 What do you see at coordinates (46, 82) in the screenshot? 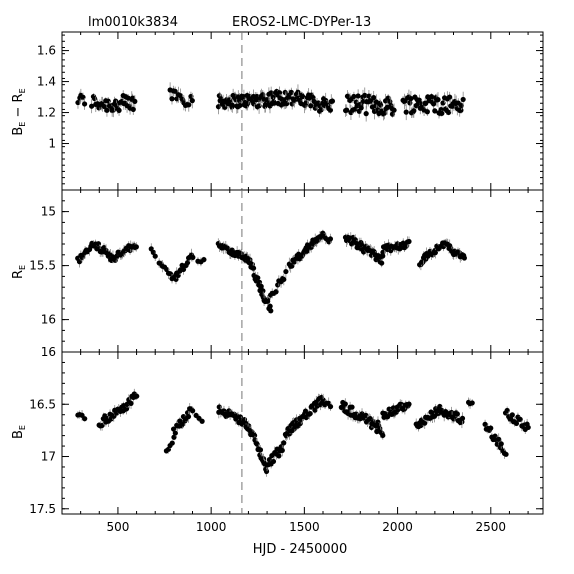
I see `top-ytick-label: 1.4` at bounding box center [46, 82].